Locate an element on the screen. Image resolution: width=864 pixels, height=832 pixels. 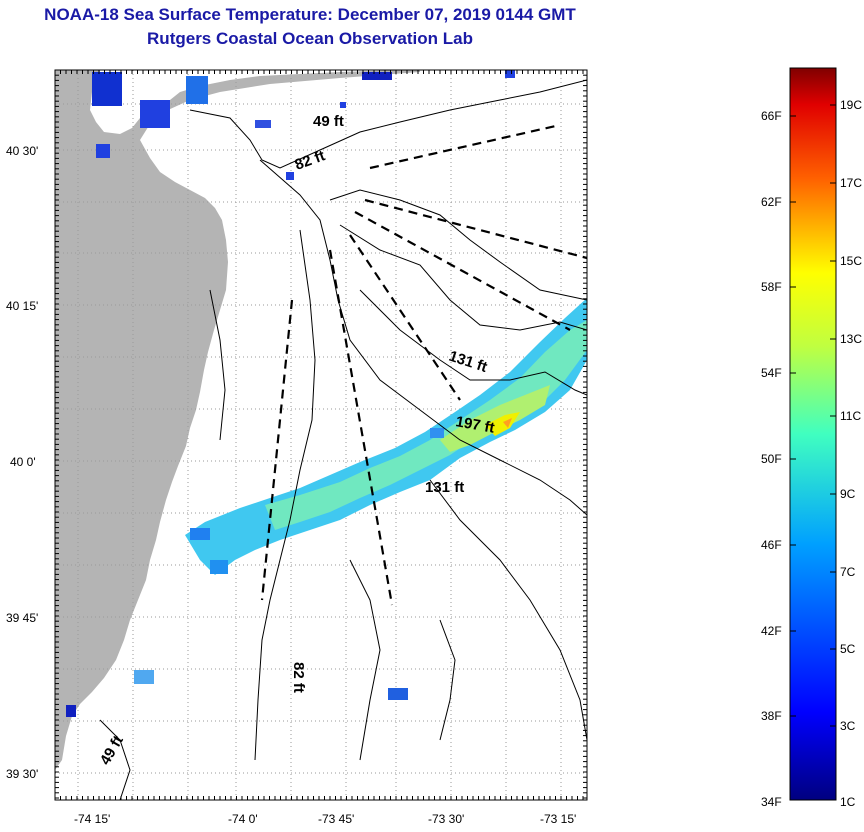
colorbar-f-label: 38F is located at coordinates (771, 716).